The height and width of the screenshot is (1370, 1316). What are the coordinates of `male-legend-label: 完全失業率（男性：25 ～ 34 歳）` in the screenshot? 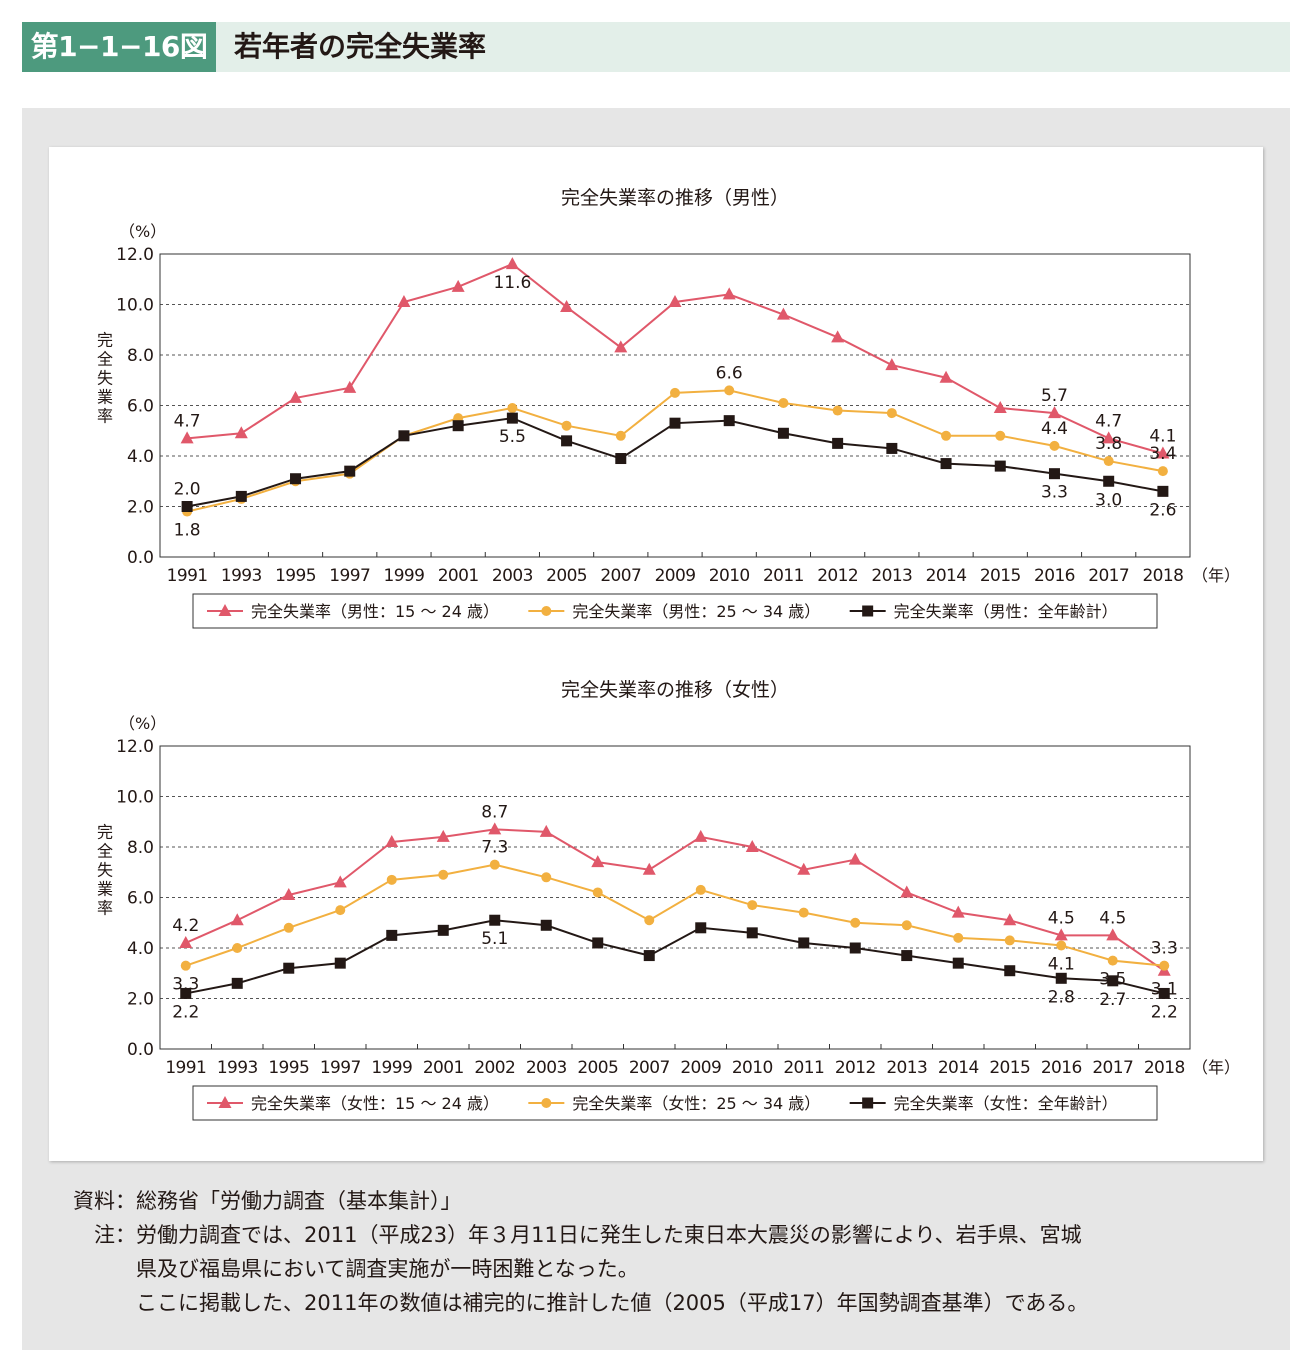 It's located at (696, 611).